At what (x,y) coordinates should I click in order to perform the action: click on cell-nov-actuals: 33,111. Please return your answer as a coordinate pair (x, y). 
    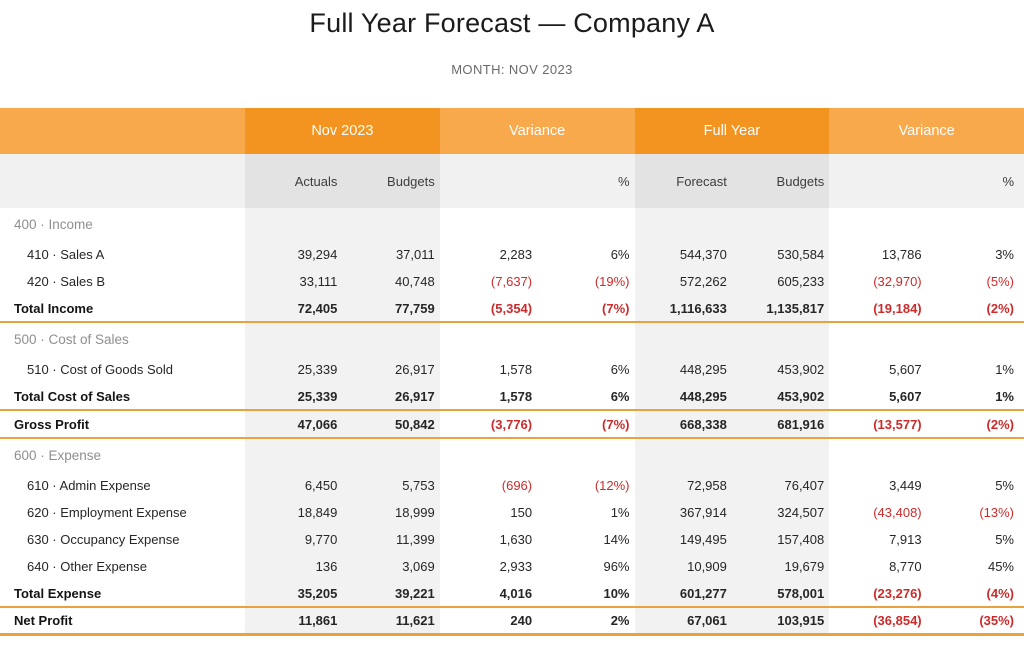
    Looking at the image, I should click on (294, 281).